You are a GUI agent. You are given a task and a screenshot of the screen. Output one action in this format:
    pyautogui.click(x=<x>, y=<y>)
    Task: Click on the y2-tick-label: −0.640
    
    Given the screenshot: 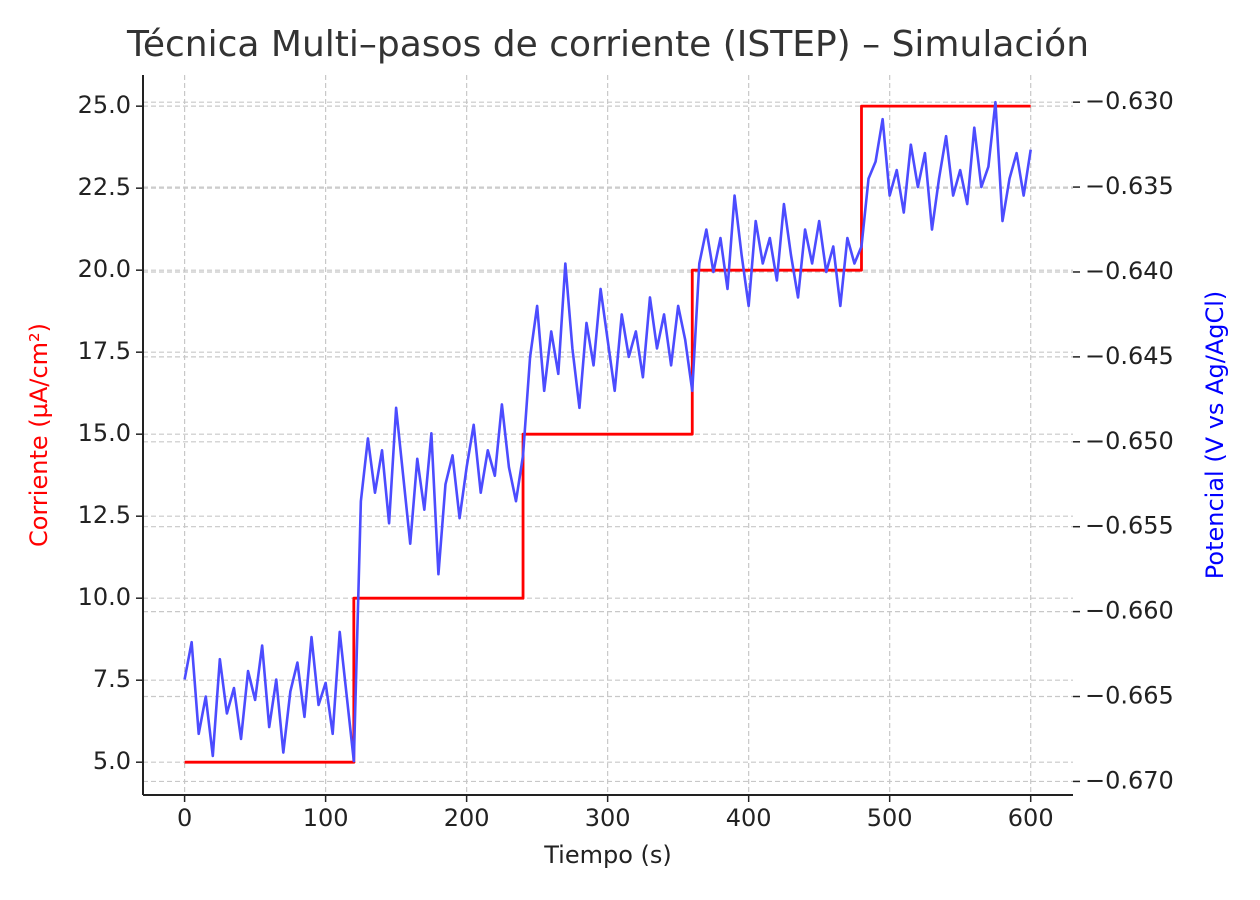 What is the action you would take?
    pyautogui.click(x=1129, y=271)
    